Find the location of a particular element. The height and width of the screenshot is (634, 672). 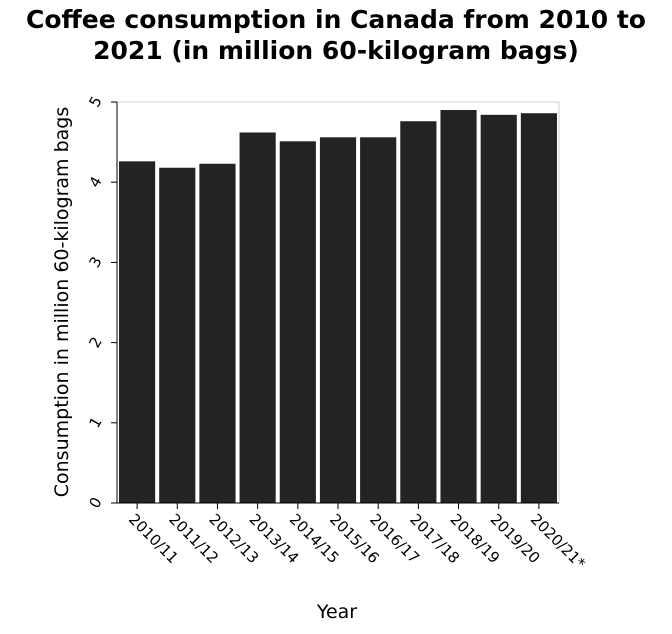

x-tick-label: 2020/21* is located at coordinates (558, 541).